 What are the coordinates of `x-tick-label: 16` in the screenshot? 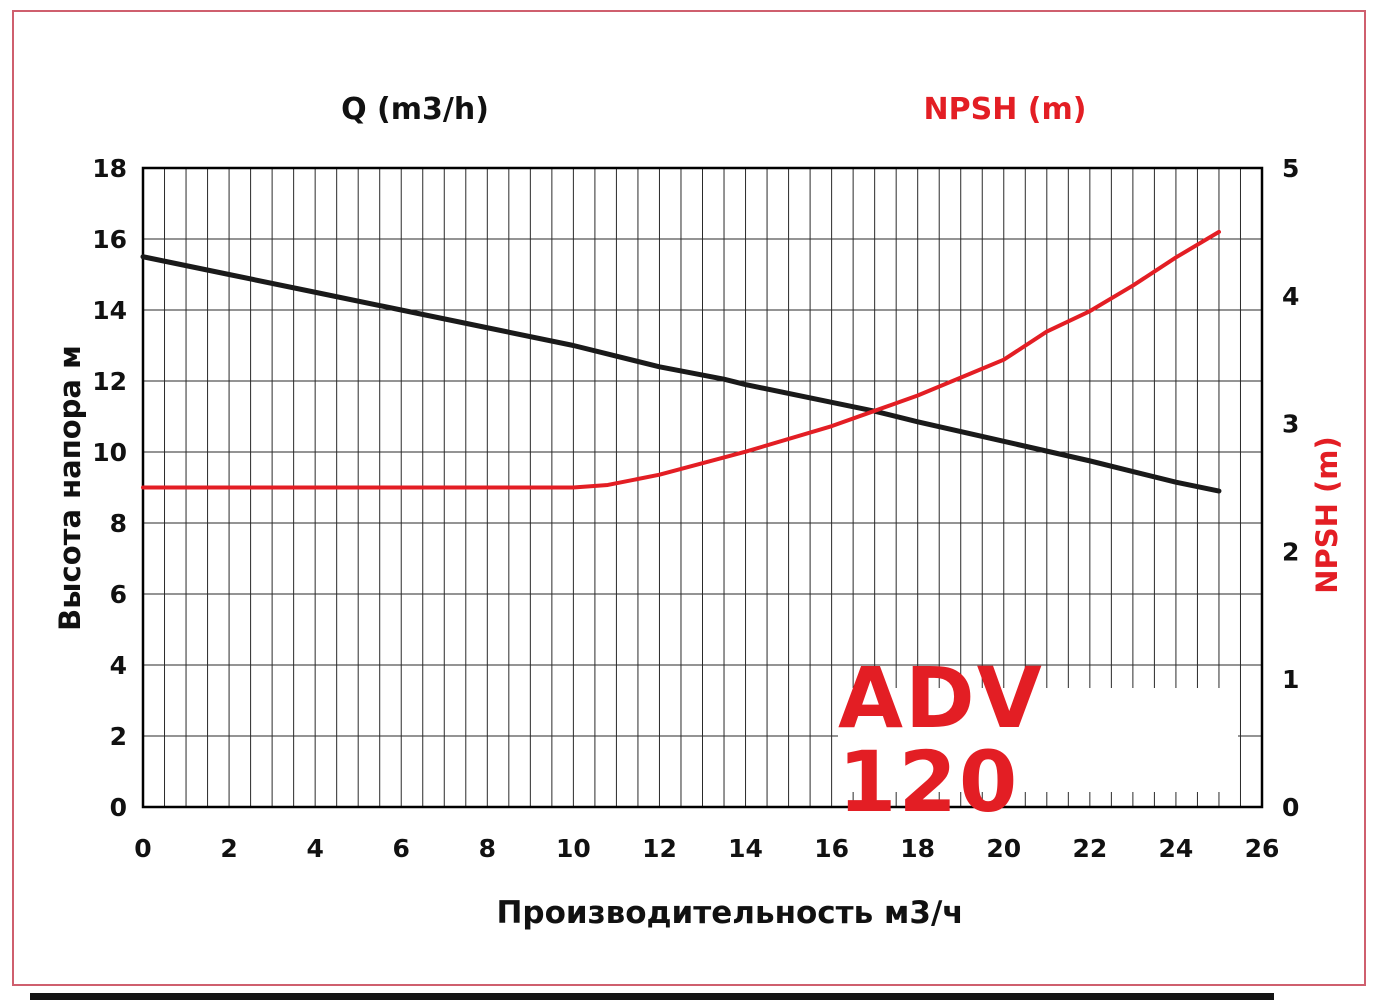 It's located at (831, 848).